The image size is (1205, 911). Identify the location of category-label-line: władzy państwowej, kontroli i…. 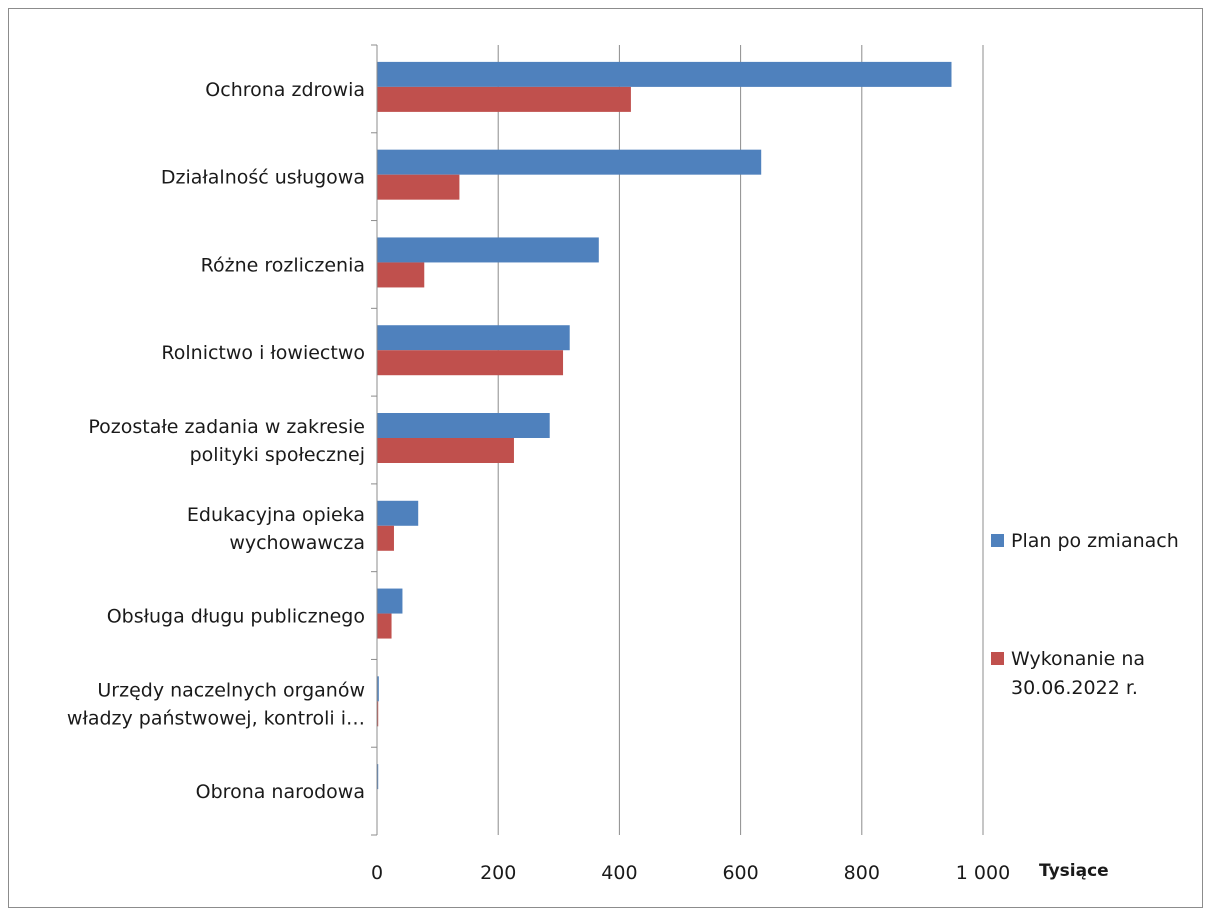
(216, 718).